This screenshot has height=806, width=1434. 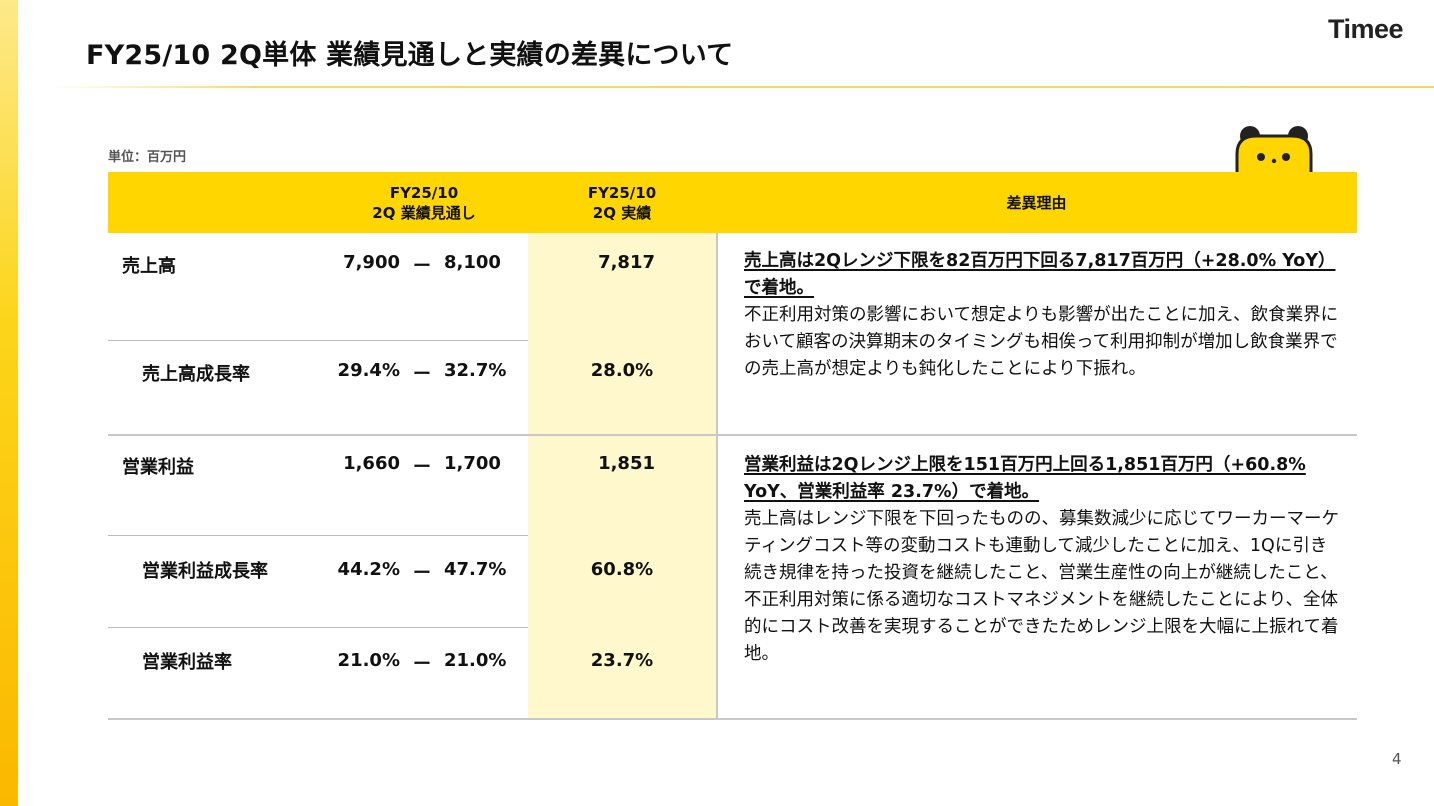 What do you see at coordinates (424, 212) in the screenshot?
I see `header-forecast-line2: 2Q 業績見通し` at bounding box center [424, 212].